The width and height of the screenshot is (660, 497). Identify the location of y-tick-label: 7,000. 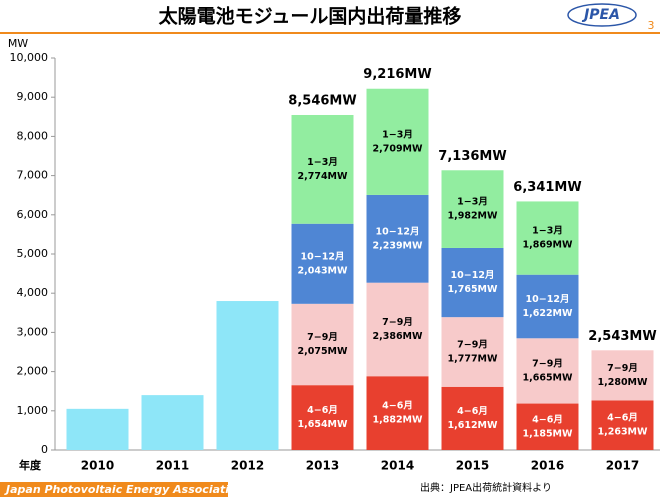
(33, 175).